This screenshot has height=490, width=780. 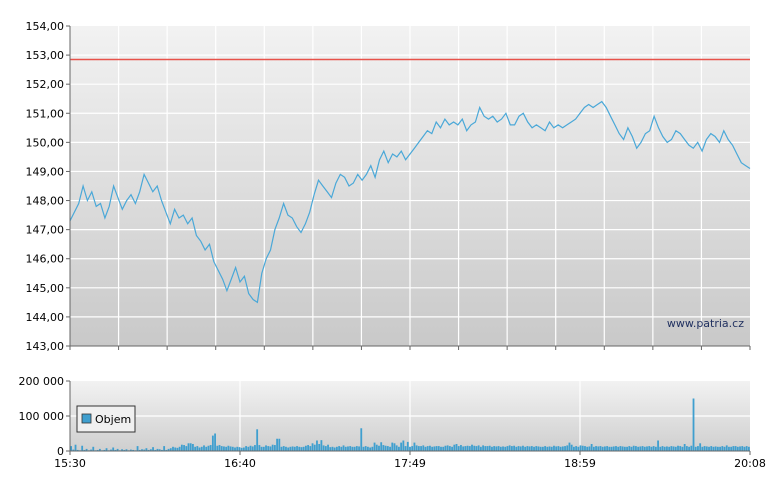 I want to click on volume-bars, so click(x=410, y=424).